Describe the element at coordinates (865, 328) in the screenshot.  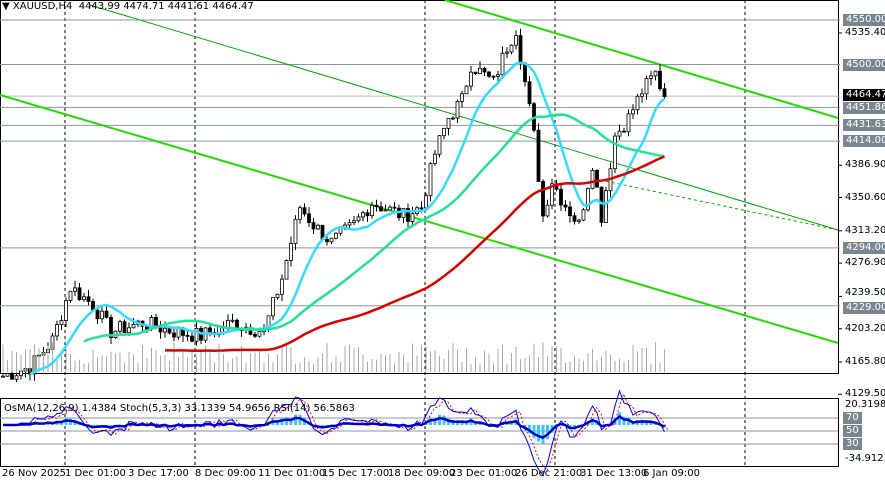
I see `price-tick: 4203.20` at that location.